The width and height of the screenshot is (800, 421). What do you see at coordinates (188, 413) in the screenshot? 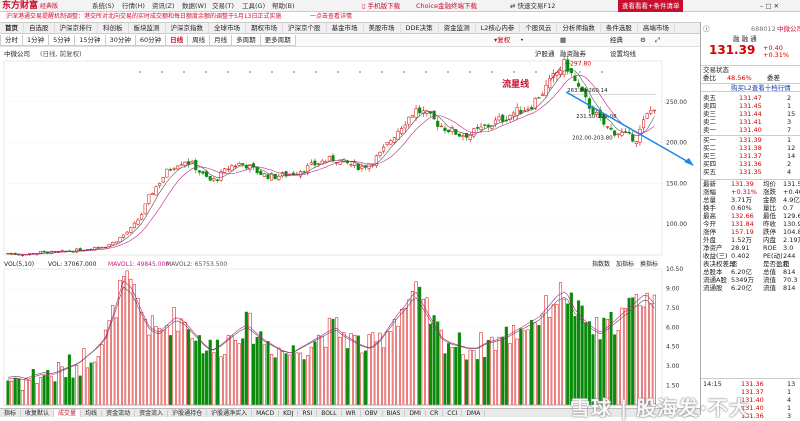
I see `indicator-tab-6: 沪股通持仓` at bounding box center [188, 413].